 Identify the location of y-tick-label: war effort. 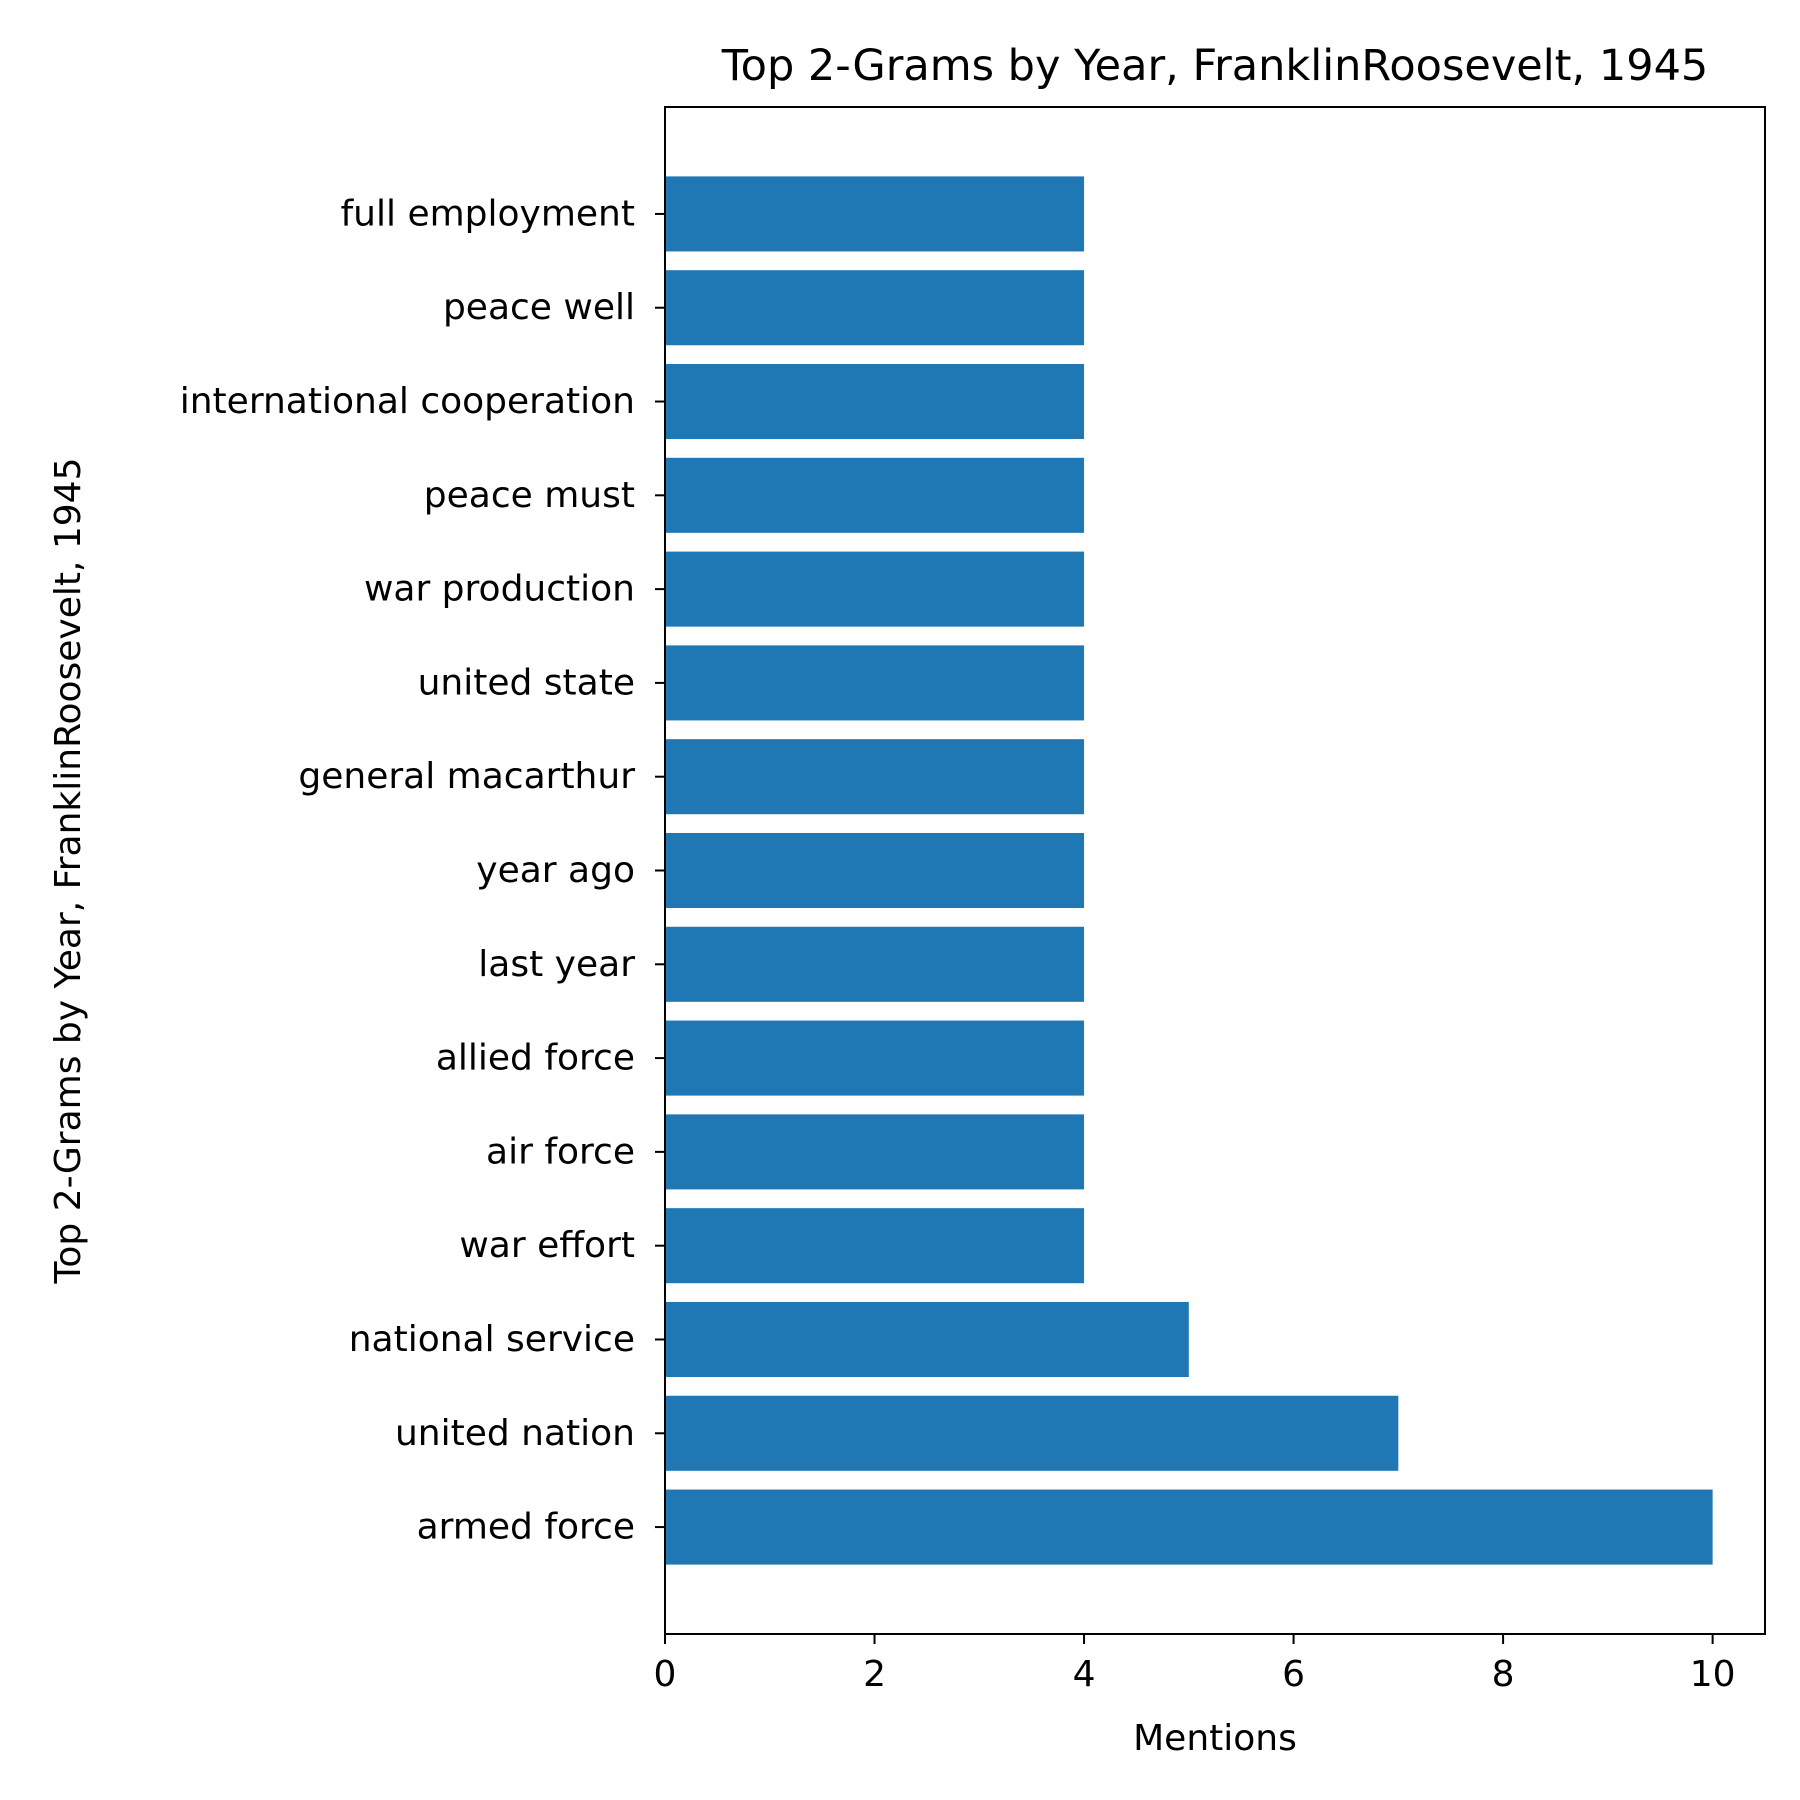
(547, 1245).